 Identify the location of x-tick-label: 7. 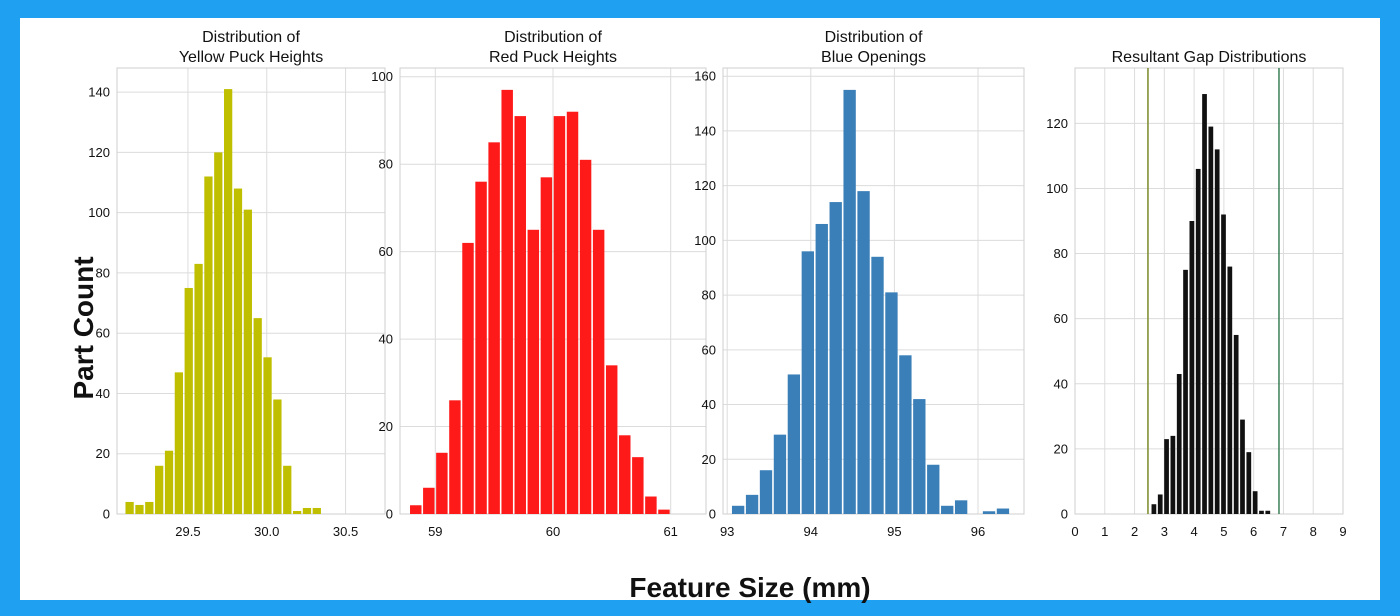
(1283, 531).